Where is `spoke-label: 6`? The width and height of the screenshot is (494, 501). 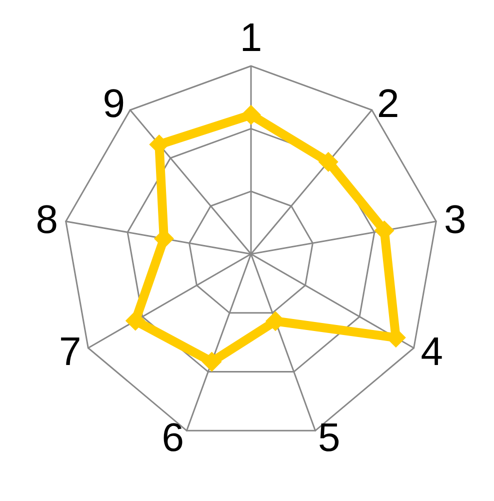 spoke-label: 6 is located at coordinates (173, 438).